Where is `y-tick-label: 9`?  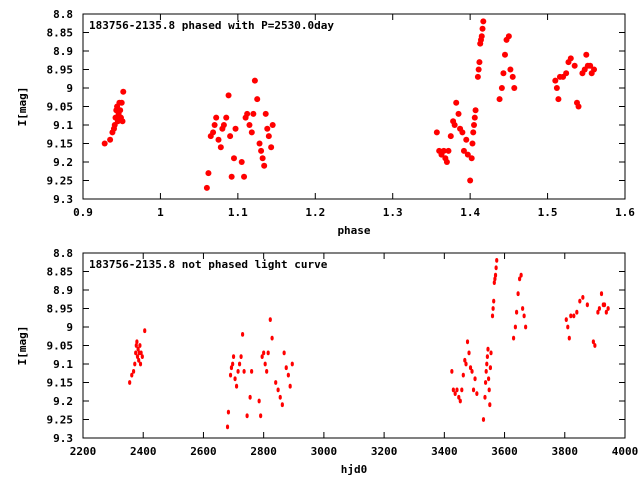 y-tick-label: 9 is located at coordinates (69, 327).